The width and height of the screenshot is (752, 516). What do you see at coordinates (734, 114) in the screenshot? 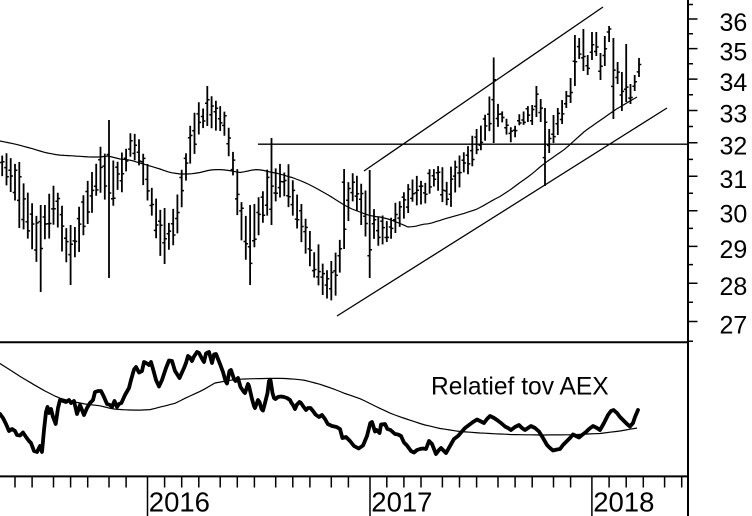
I see `svg-text: 33` at bounding box center [734, 114].